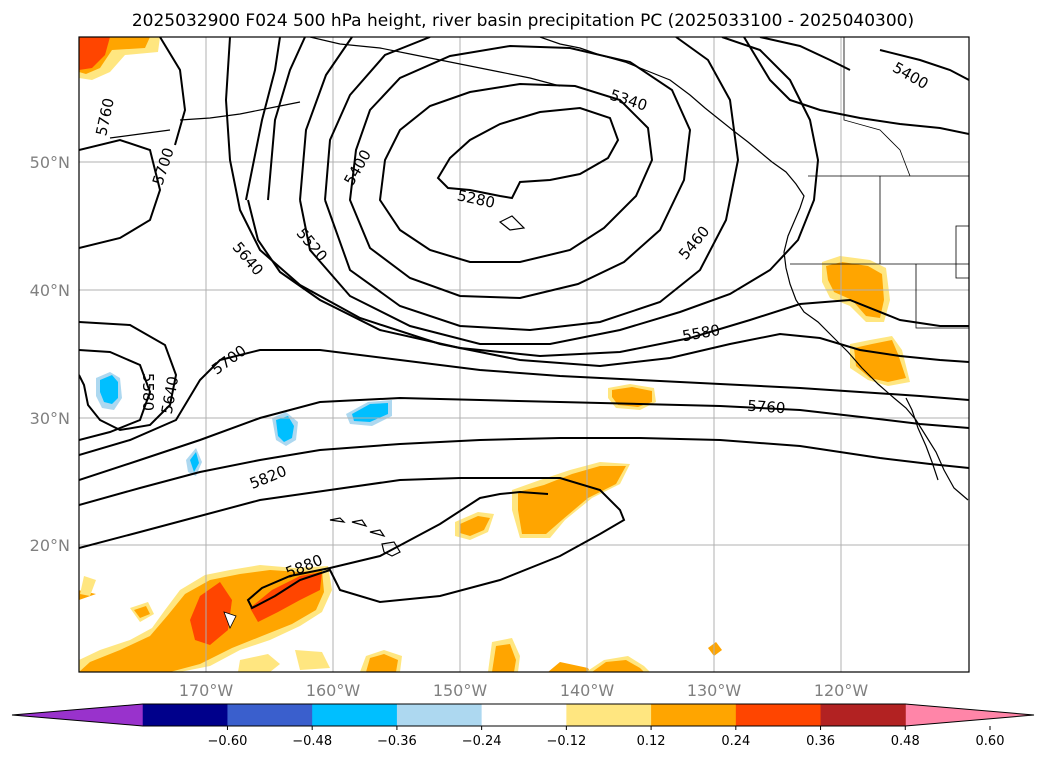 Image resolution: width=1047 pixels, height=765 pixels. What do you see at coordinates (206, 690) in the screenshot?
I see `lon-label-170w: 170°W` at bounding box center [206, 690].